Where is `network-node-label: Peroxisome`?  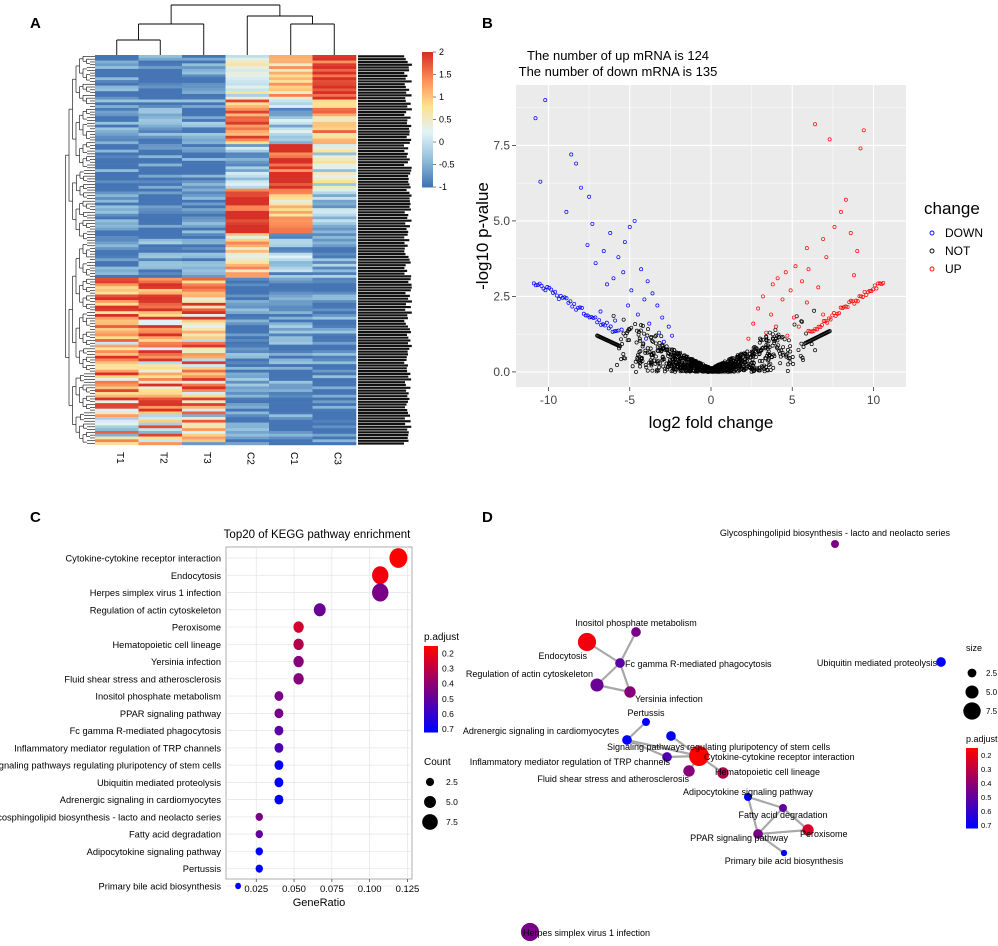 network-node-label: Peroxisome is located at coordinates (824, 834).